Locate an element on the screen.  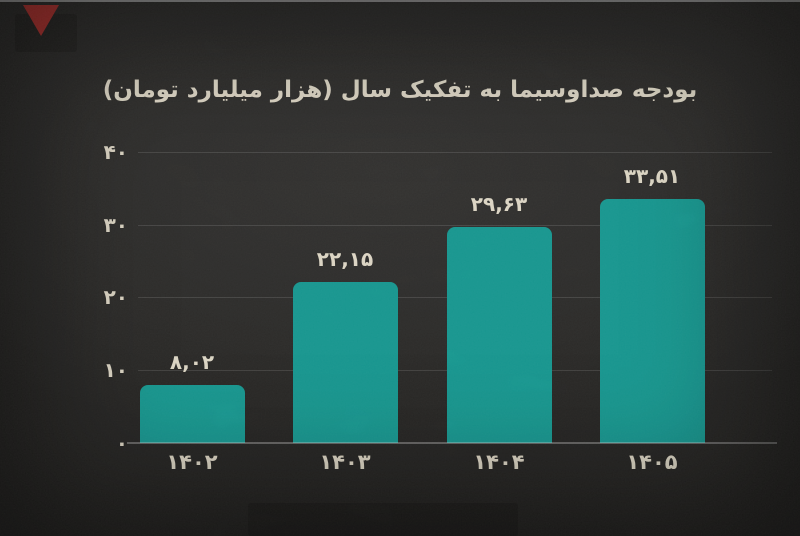
y-tick-label: ۴۰ is located at coordinates (115, 152).